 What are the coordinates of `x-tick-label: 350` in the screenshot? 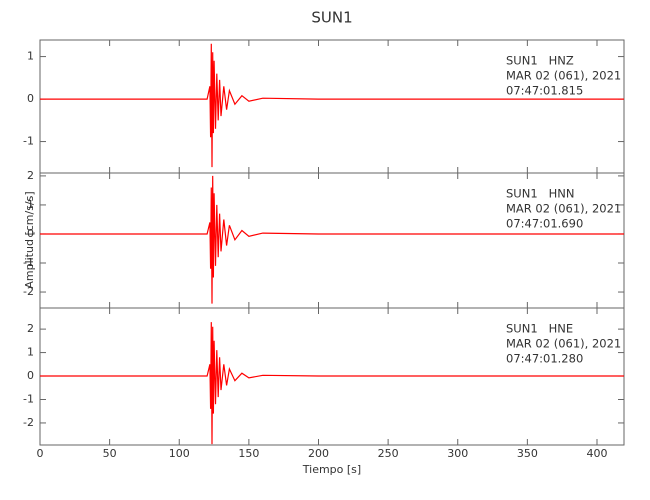 It's located at (527, 453).